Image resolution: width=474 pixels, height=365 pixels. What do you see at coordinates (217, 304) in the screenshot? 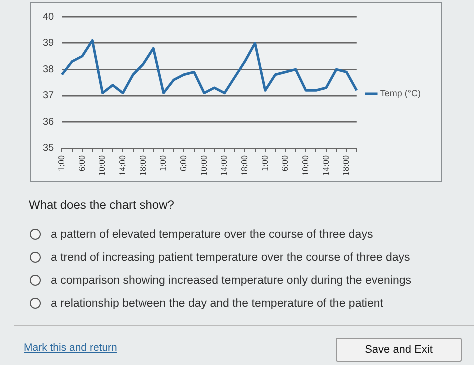
I see `text: a relationship between the day and the temperature of the patient` at bounding box center [217, 304].